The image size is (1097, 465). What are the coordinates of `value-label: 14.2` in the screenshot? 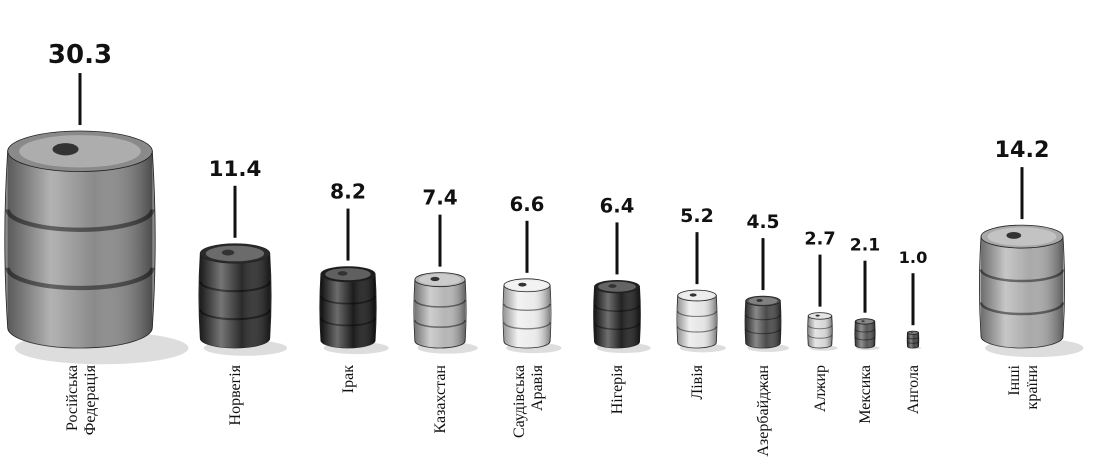 It's located at (1022, 150).